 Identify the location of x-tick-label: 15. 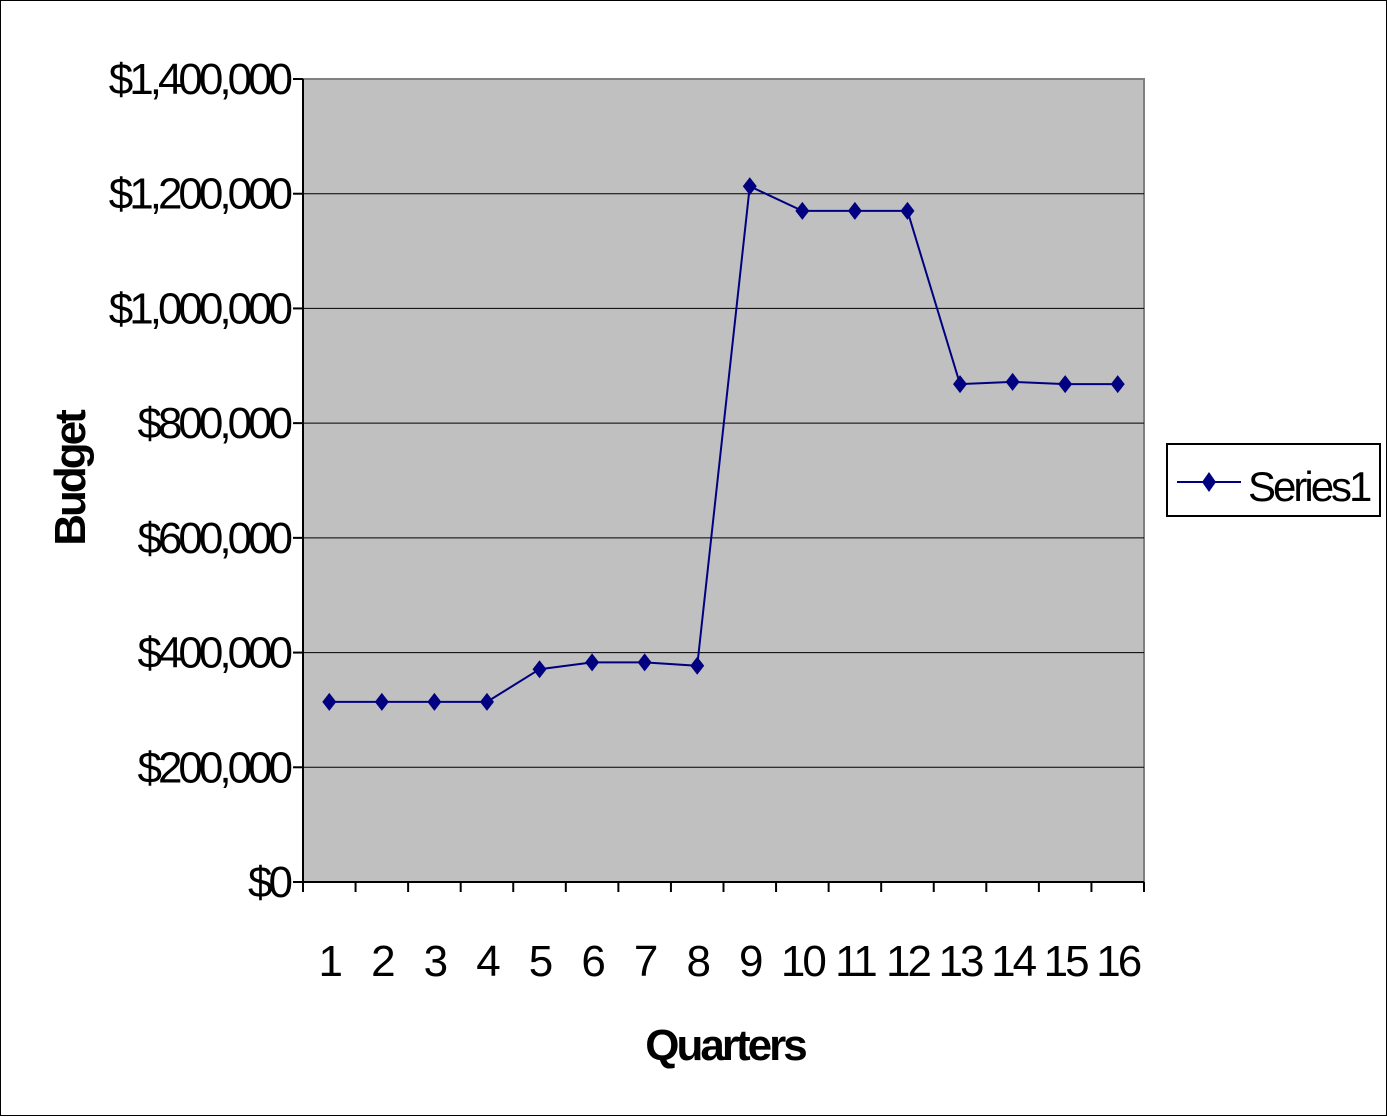
(1066, 961).